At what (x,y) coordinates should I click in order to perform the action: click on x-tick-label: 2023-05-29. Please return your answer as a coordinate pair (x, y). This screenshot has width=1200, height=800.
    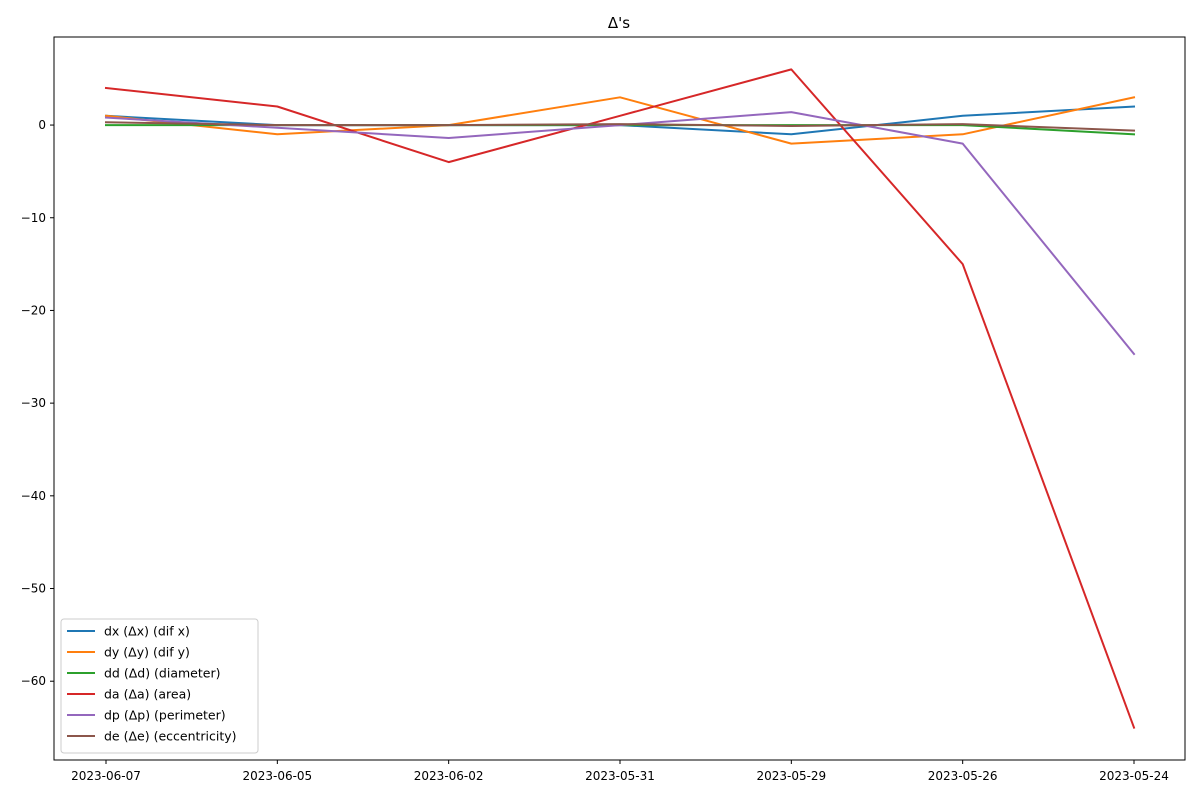
    Looking at the image, I should click on (791, 776).